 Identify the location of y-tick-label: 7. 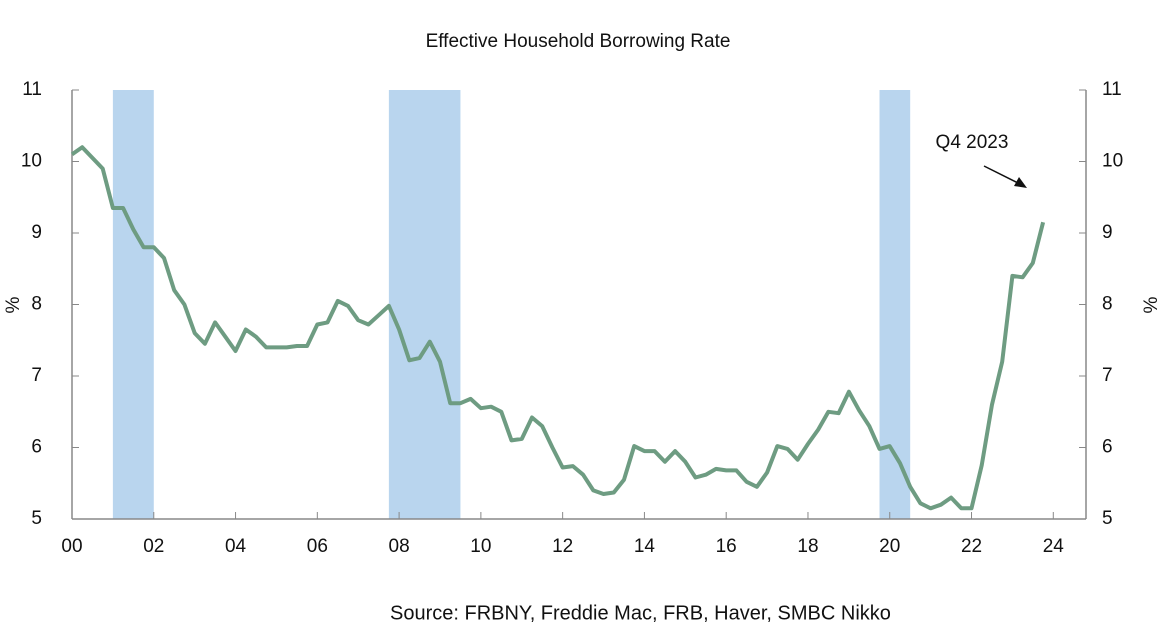
(36, 375).